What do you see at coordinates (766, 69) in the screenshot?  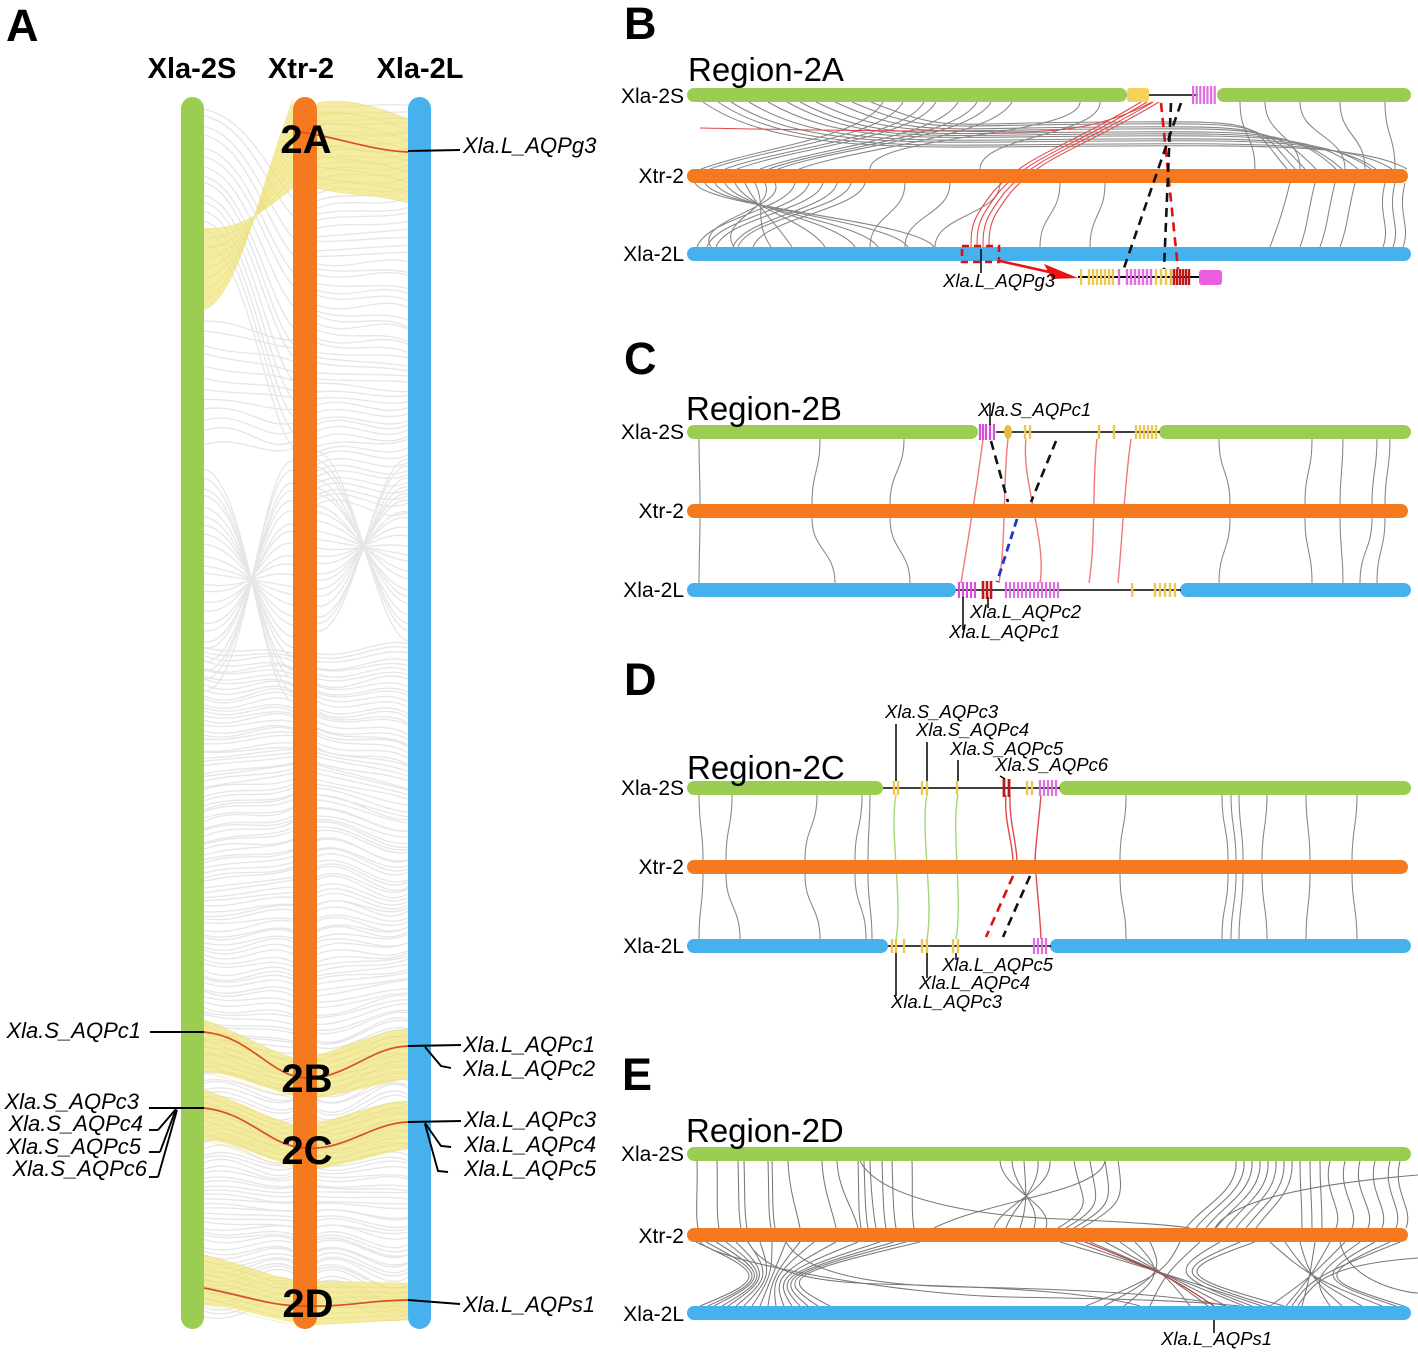 I see `svg-text: Region-2A` at bounding box center [766, 69].